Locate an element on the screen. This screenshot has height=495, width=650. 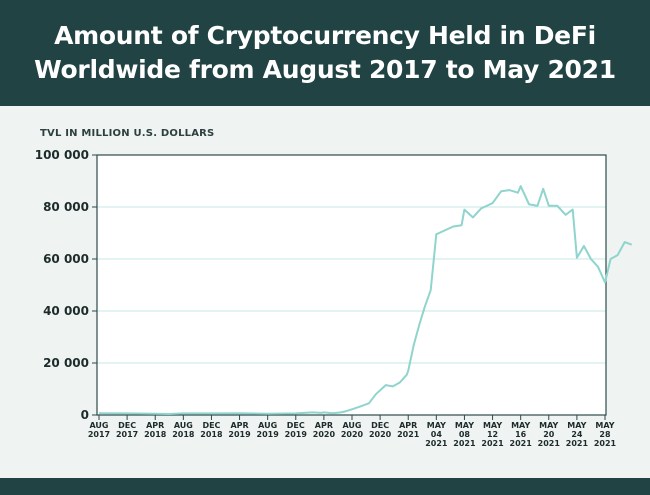
x-tick-label: AUG 2020 is located at coordinates (352, 430).